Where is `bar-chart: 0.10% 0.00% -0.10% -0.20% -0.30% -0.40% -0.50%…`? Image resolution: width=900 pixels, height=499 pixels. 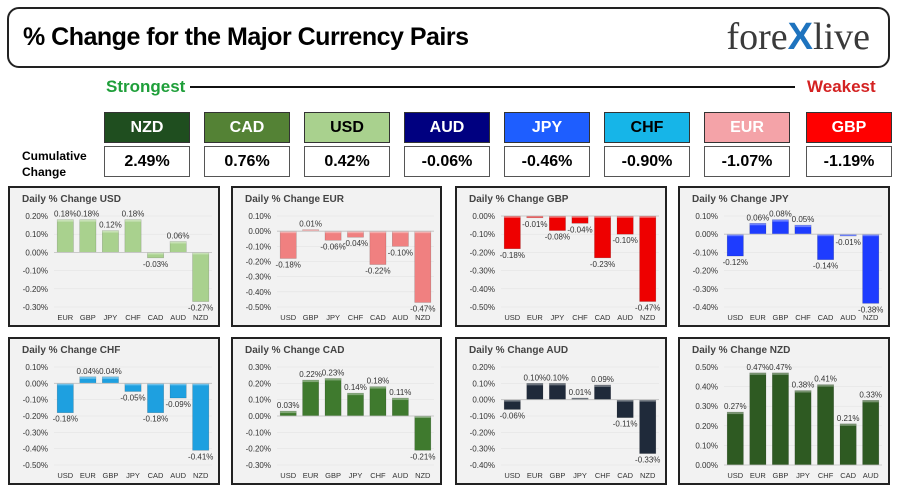 bar-chart: 0.10% 0.00% -0.10% -0.20% -0.30% -0.40% -0.50%… is located at coordinates (118, 421).